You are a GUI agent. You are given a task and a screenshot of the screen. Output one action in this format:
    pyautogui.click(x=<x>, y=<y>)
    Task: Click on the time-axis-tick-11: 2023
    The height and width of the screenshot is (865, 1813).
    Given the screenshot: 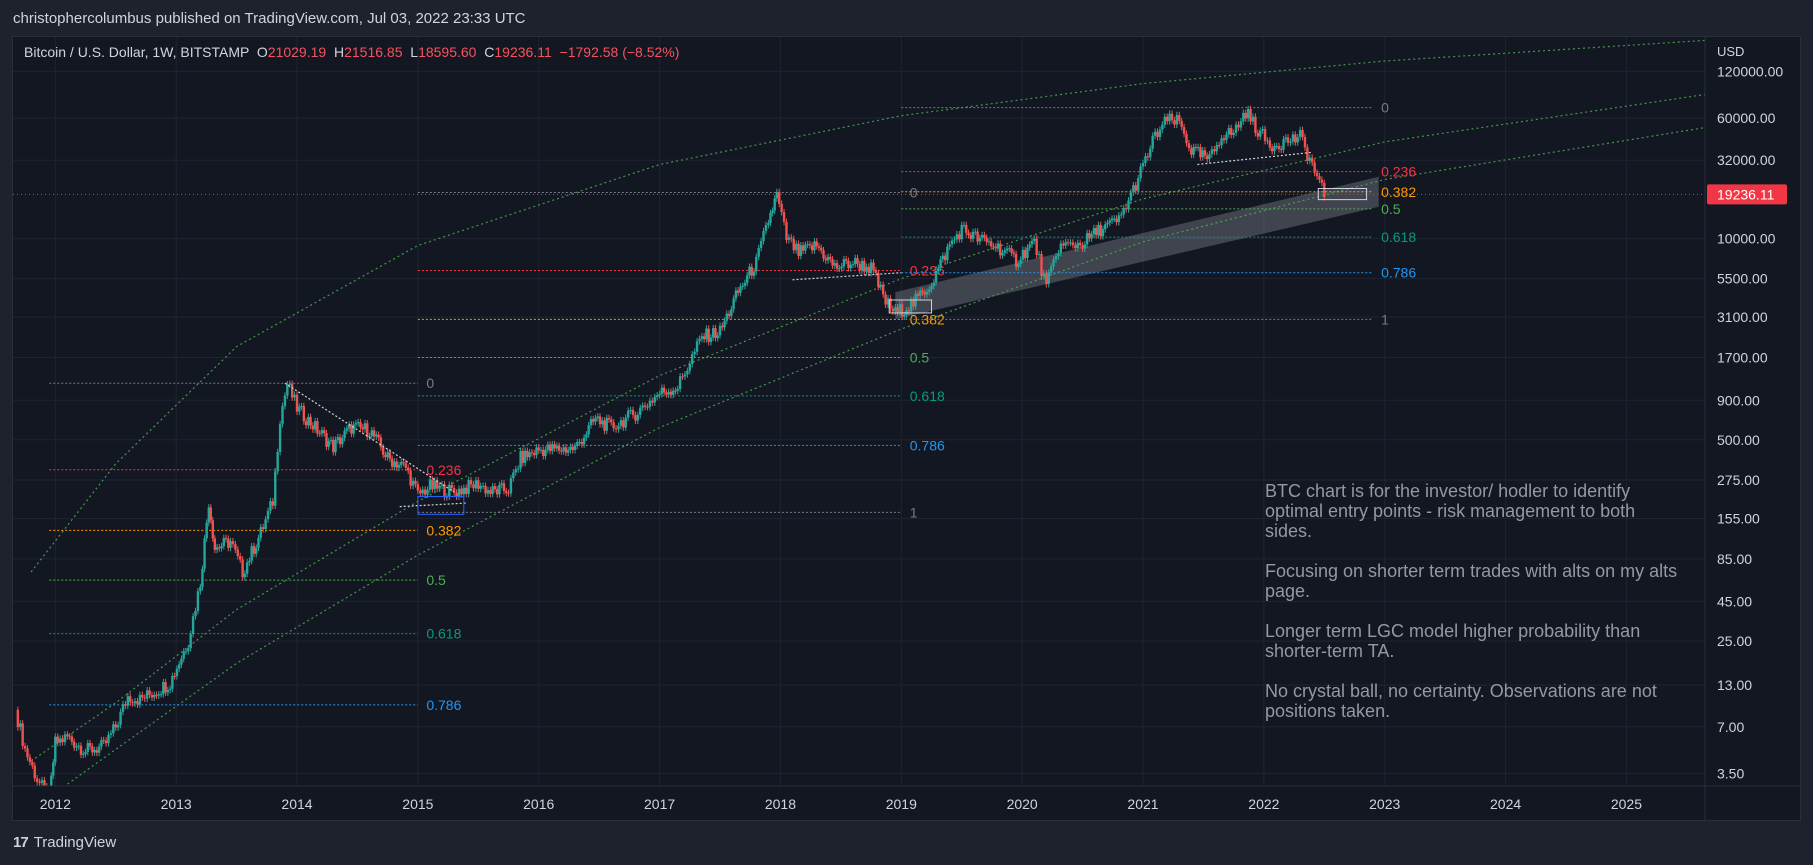 What is the action you would take?
    pyautogui.click(x=1384, y=804)
    